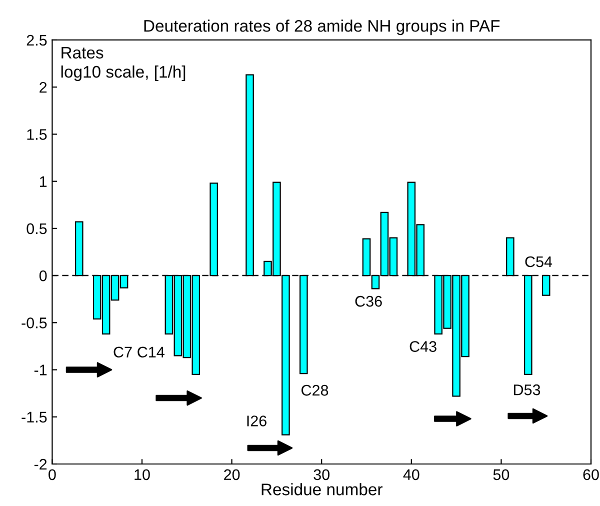 This screenshot has height=506, width=600. What do you see at coordinates (151, 352) in the screenshot?
I see `annotation: C14` at bounding box center [151, 352].